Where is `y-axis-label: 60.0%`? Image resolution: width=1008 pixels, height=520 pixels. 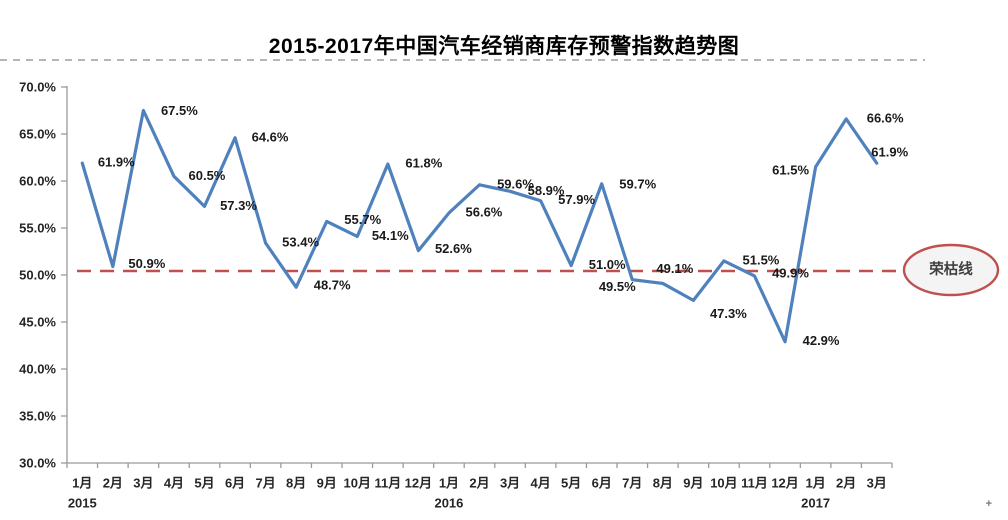 y-axis-label: 60.0% is located at coordinates (37, 181).